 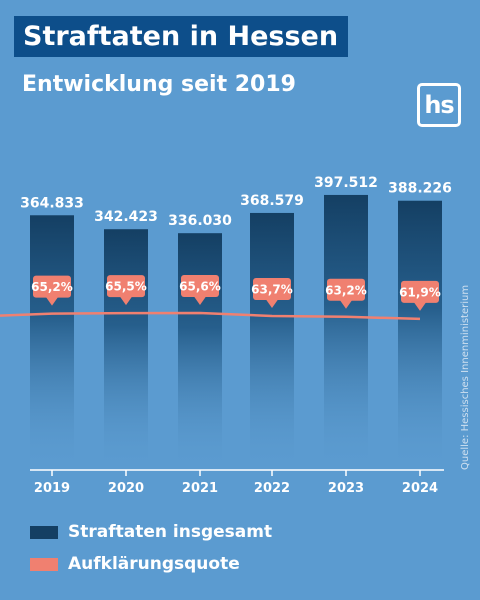 I want to click on x-tick-label-2020: 2020, so click(x=126, y=488).